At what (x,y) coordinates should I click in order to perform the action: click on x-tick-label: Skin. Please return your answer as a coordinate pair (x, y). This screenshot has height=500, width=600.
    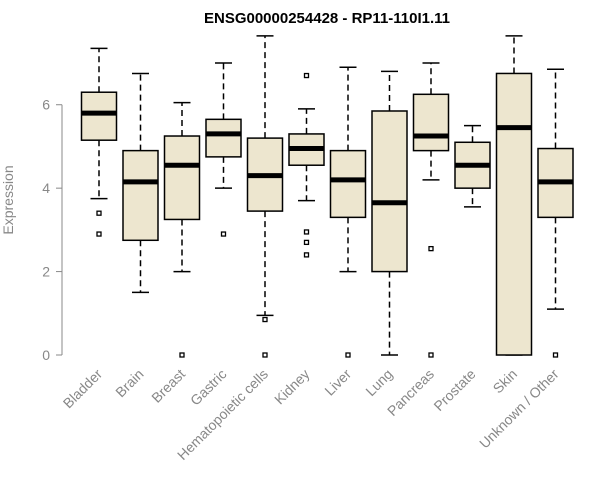
    Looking at the image, I should click on (505, 381).